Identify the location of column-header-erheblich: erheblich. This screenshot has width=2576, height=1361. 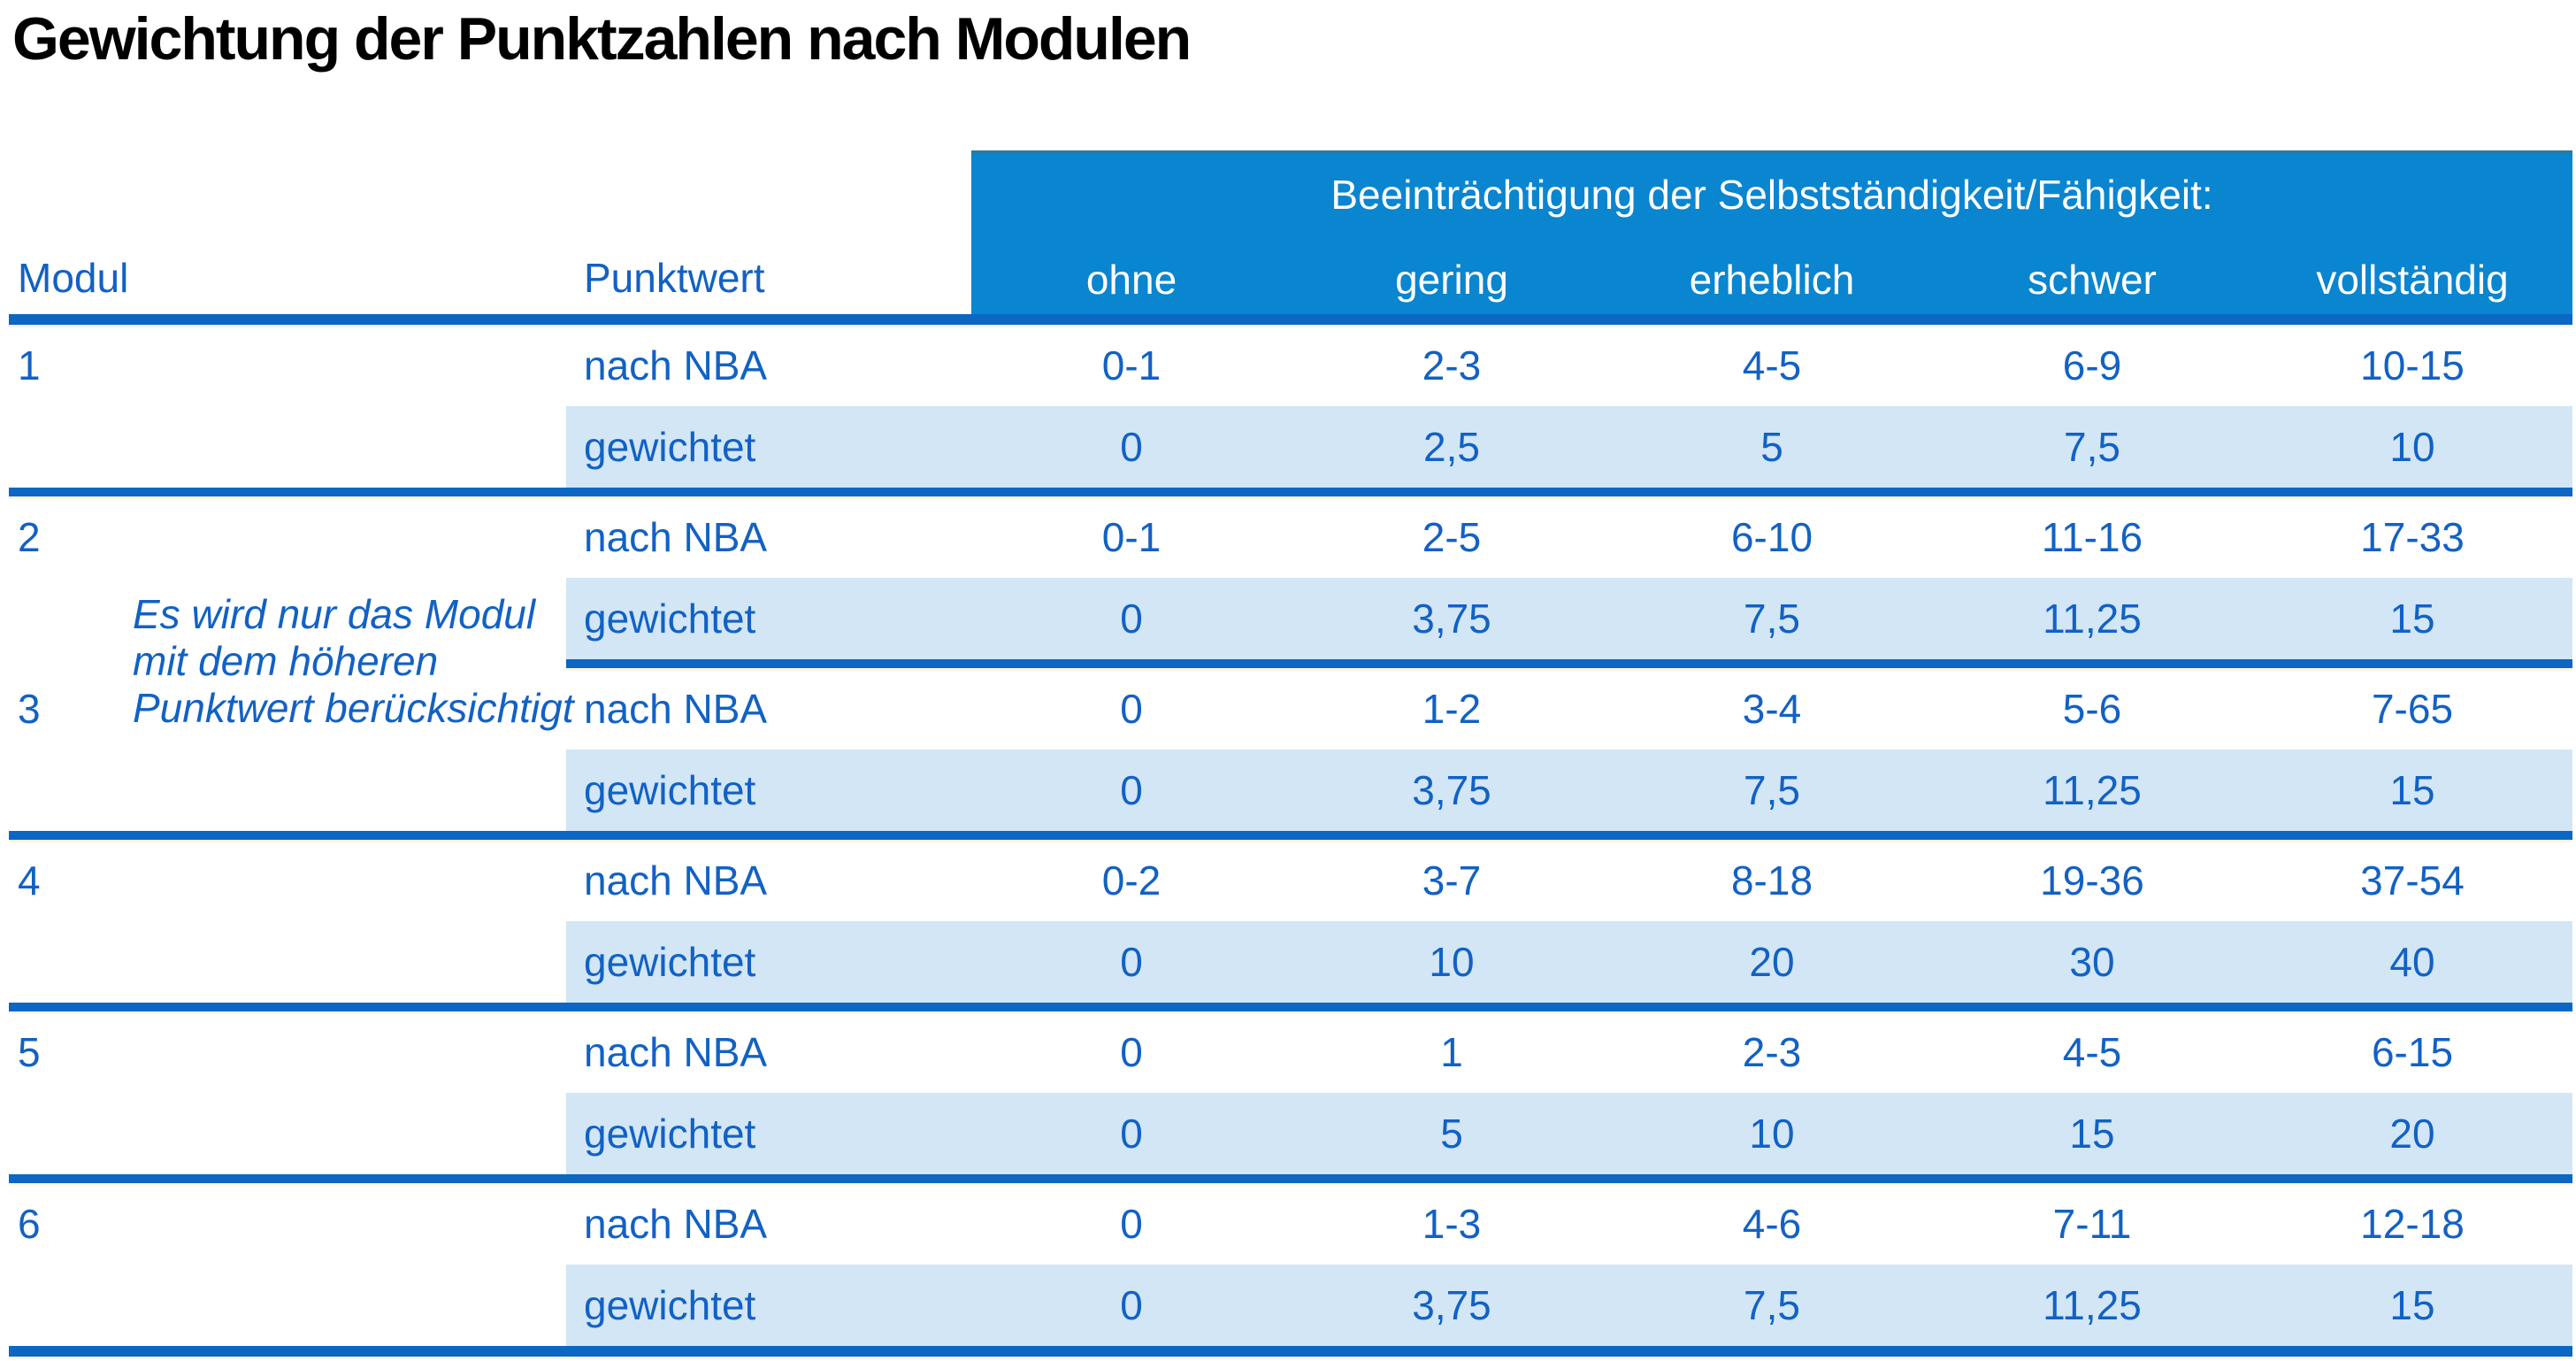
(1772, 280).